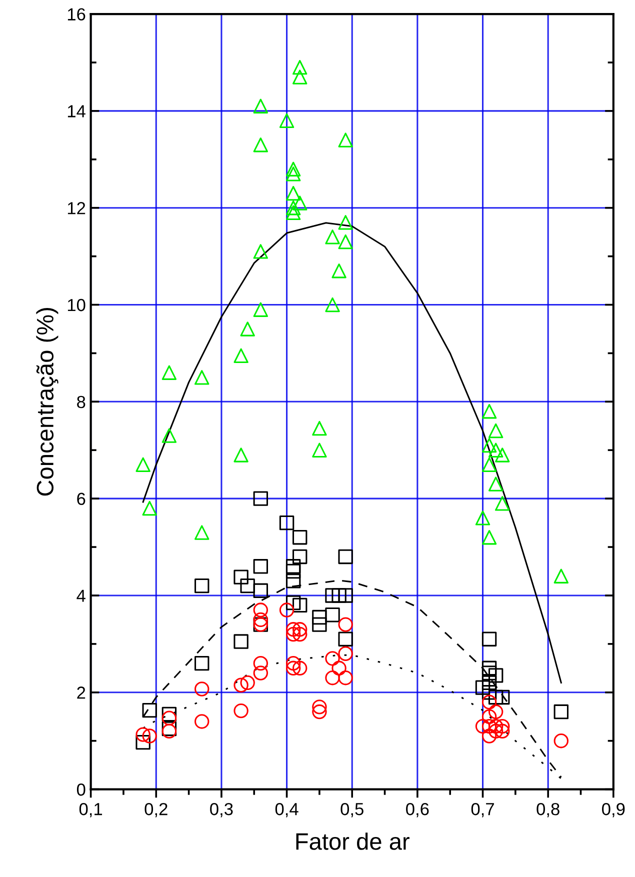  Describe the element at coordinates (353, 841) in the screenshot. I see `x-axis-title: Fator de ar` at that location.